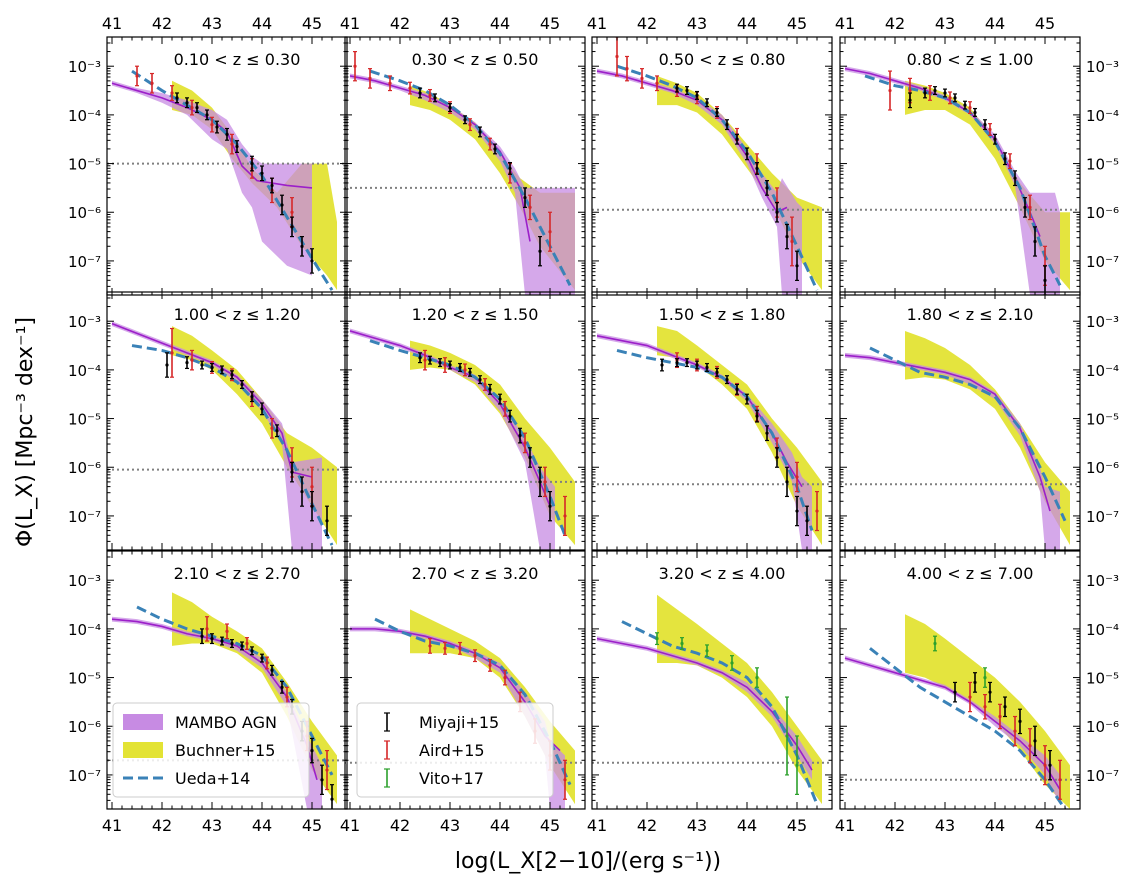  I want to click on panel-redshift-label: 1.50 < z ≤ 1.80, so click(722, 314).